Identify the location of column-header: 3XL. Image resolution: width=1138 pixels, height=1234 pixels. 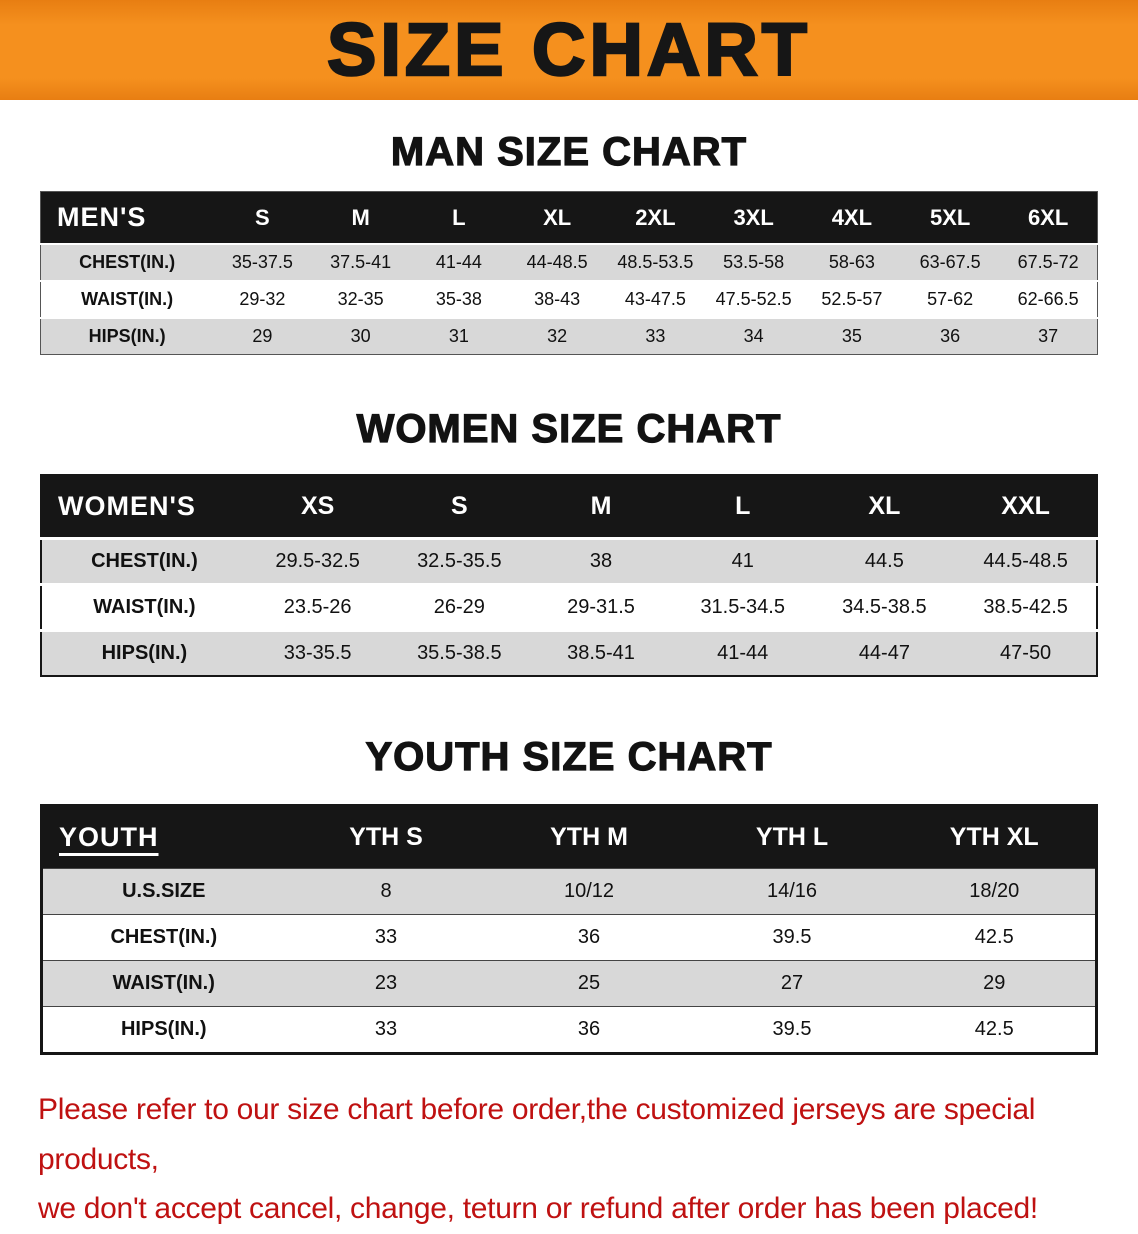
(753, 217).